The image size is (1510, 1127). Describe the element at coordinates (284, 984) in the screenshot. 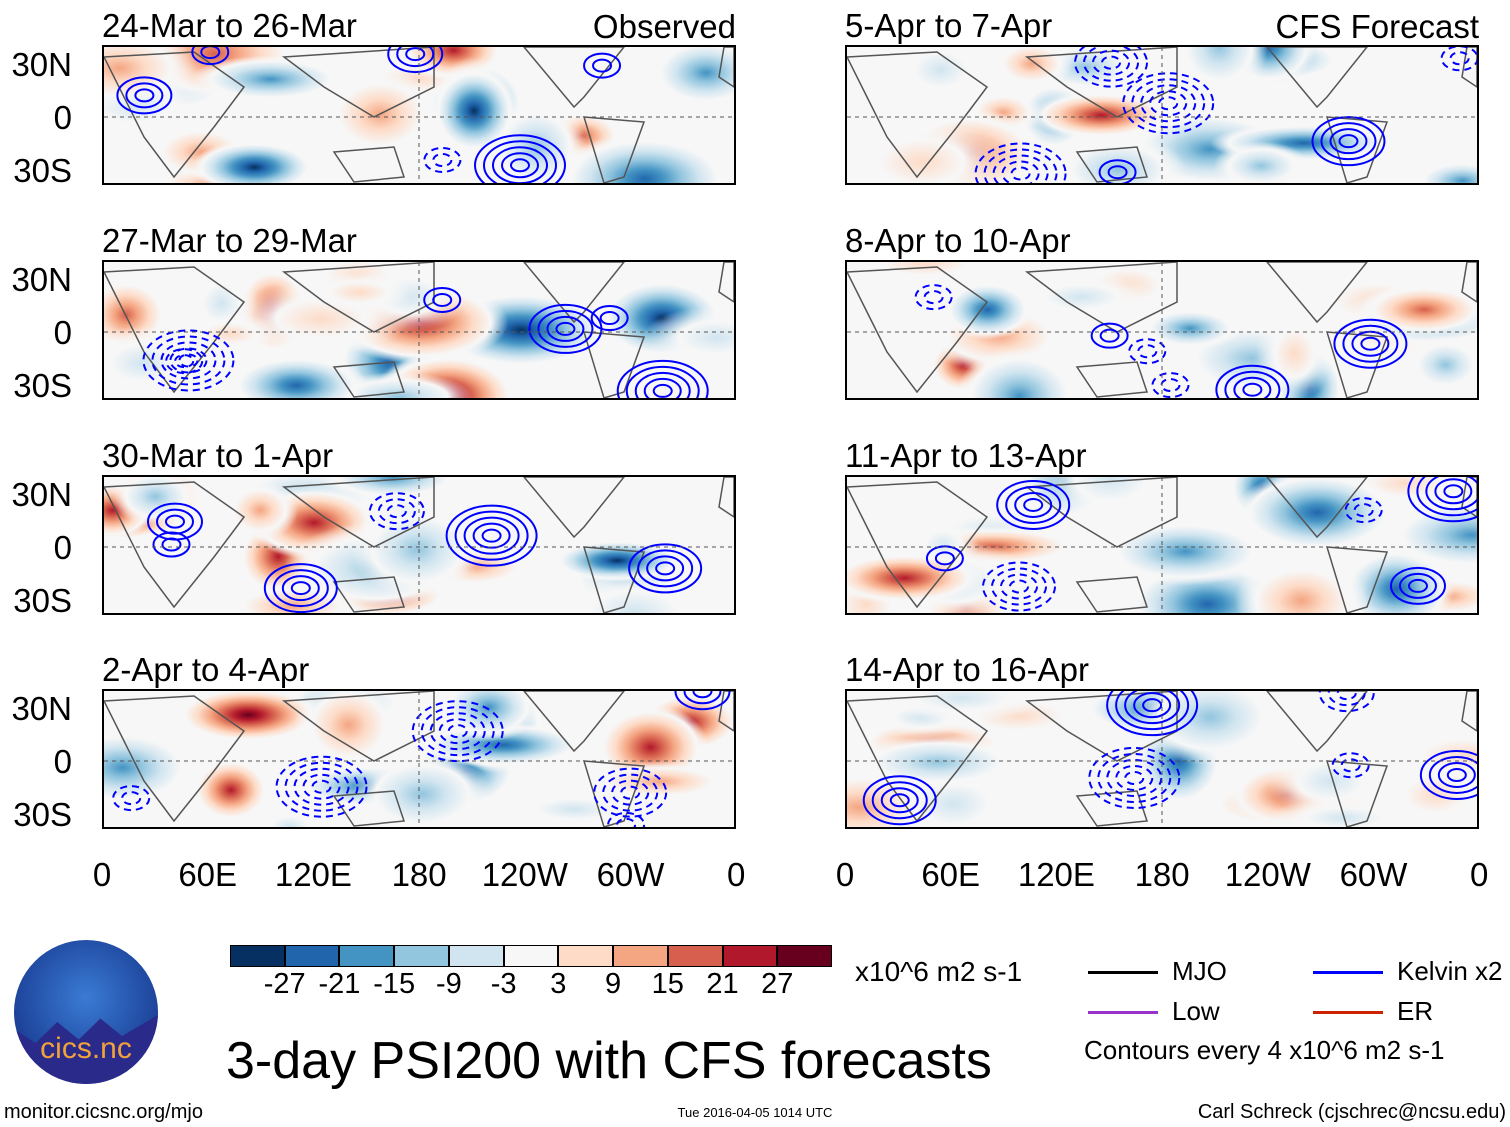

I see `colorbar-label: -27` at that location.